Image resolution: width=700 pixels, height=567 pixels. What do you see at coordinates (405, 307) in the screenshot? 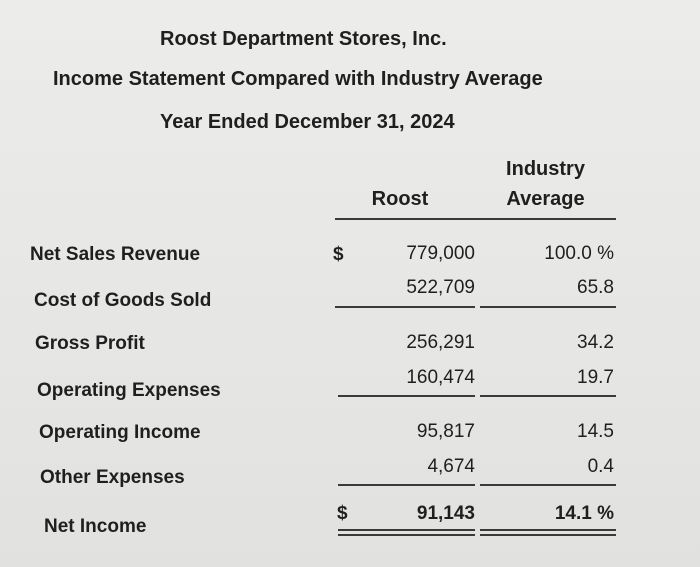
I see `subtotal-rule-gross-profit-roost` at bounding box center [405, 307].